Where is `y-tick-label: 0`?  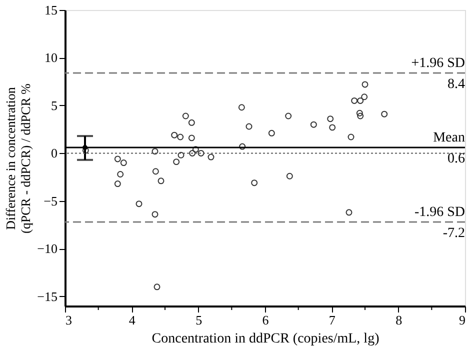 y-tick-label: 0 is located at coordinates (54, 153).